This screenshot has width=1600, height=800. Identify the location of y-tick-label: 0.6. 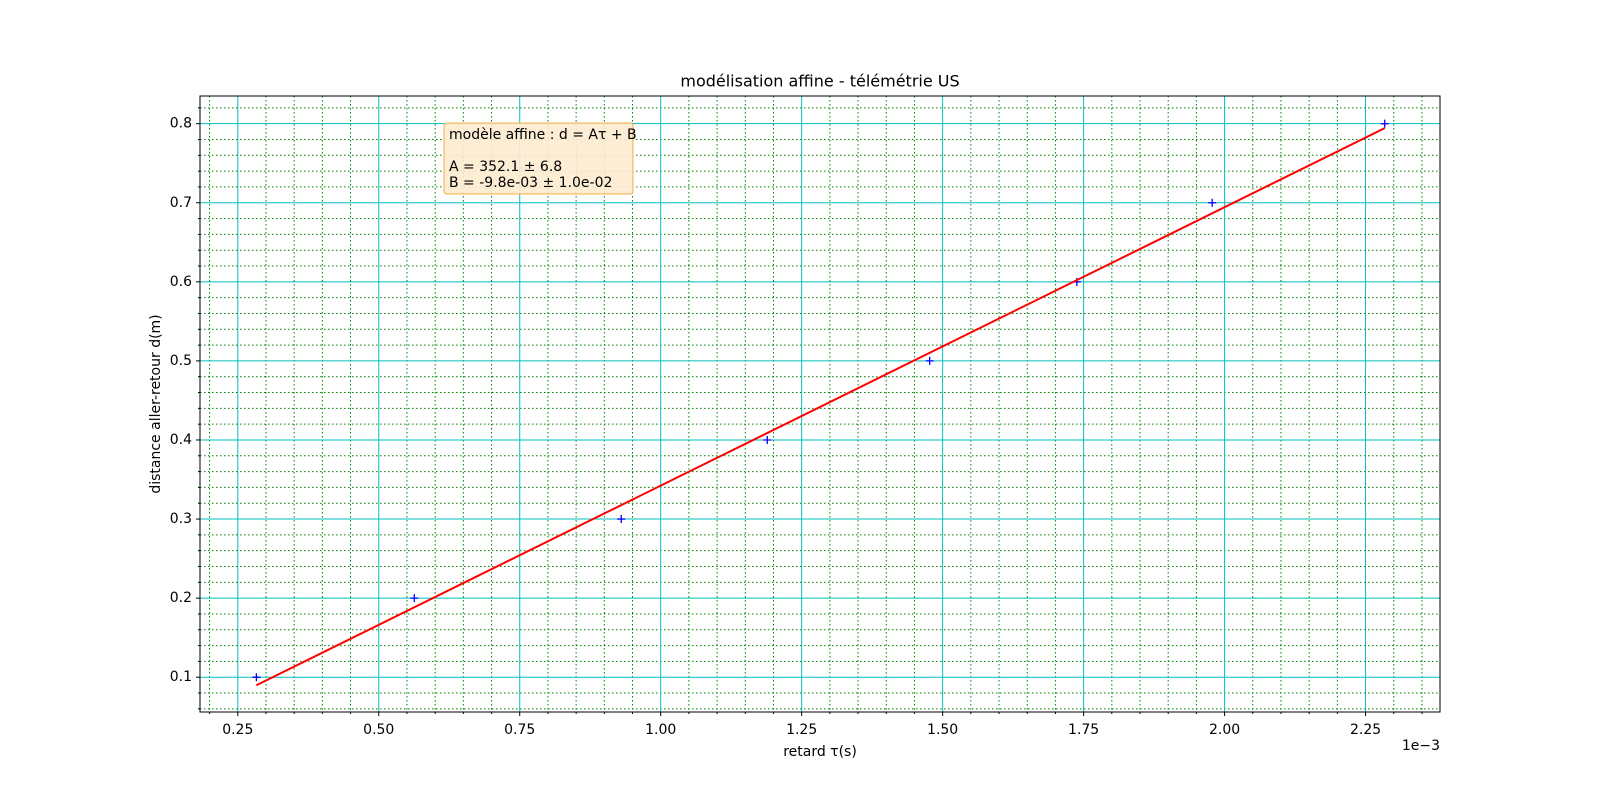
(181, 282).